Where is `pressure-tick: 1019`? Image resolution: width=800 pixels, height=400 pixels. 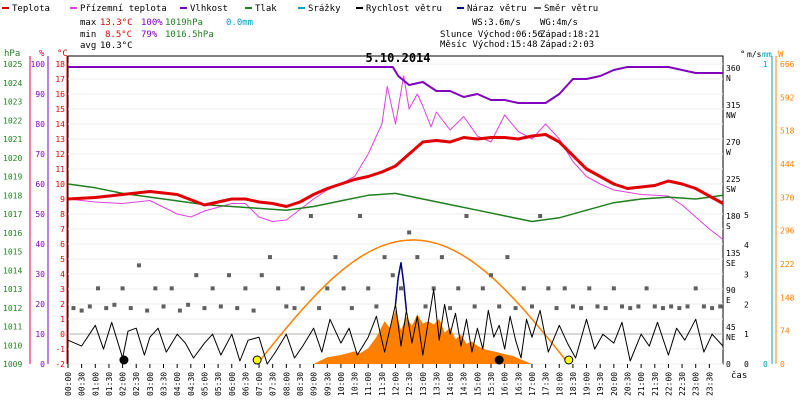
pressure-tick: 1019 is located at coordinates (12, 177).